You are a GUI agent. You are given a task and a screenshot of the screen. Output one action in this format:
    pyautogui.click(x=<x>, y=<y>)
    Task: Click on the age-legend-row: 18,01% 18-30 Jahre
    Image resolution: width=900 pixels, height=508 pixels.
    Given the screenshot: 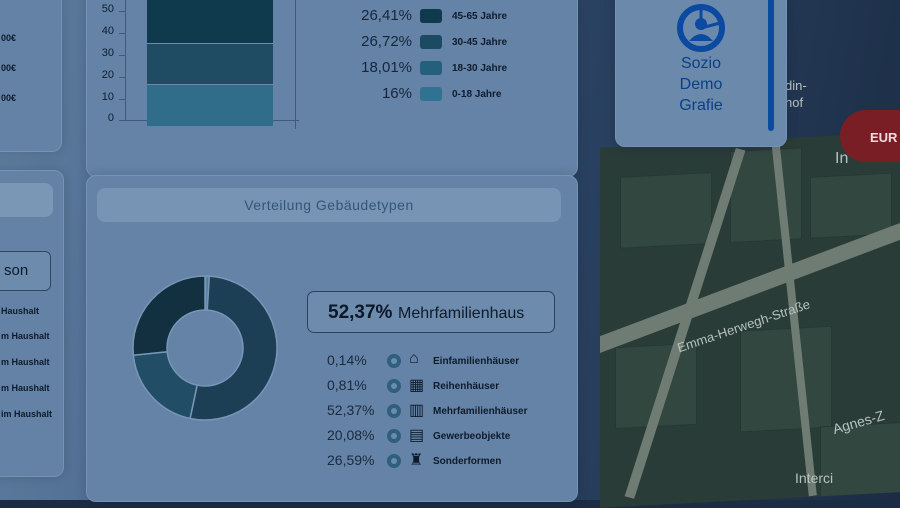 What is the action you would take?
    pyautogui.click(x=457, y=68)
    